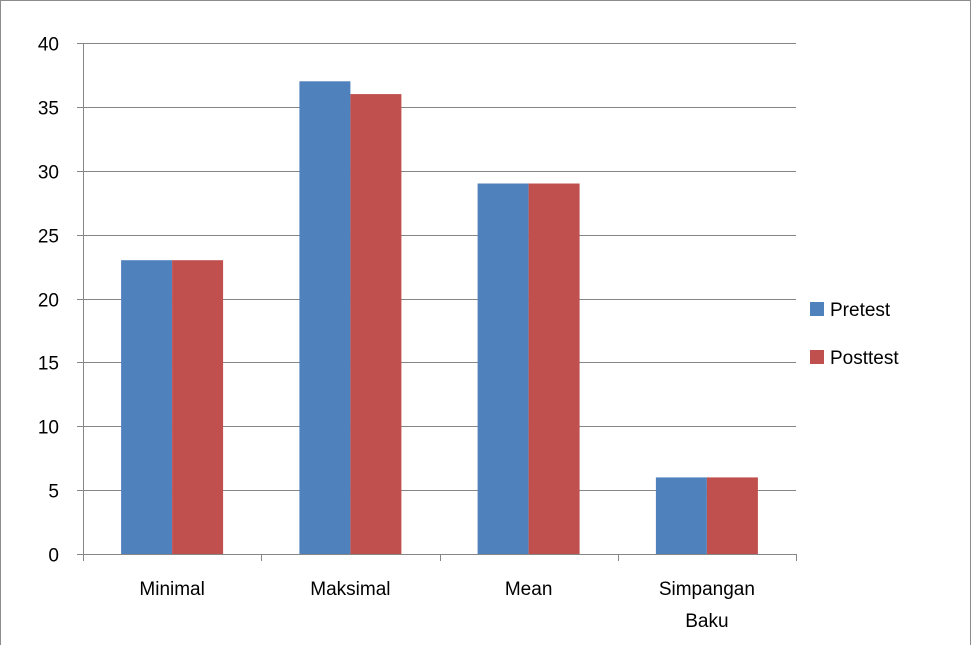  I want to click on legend-label-posttest: Posttest, so click(864, 358).